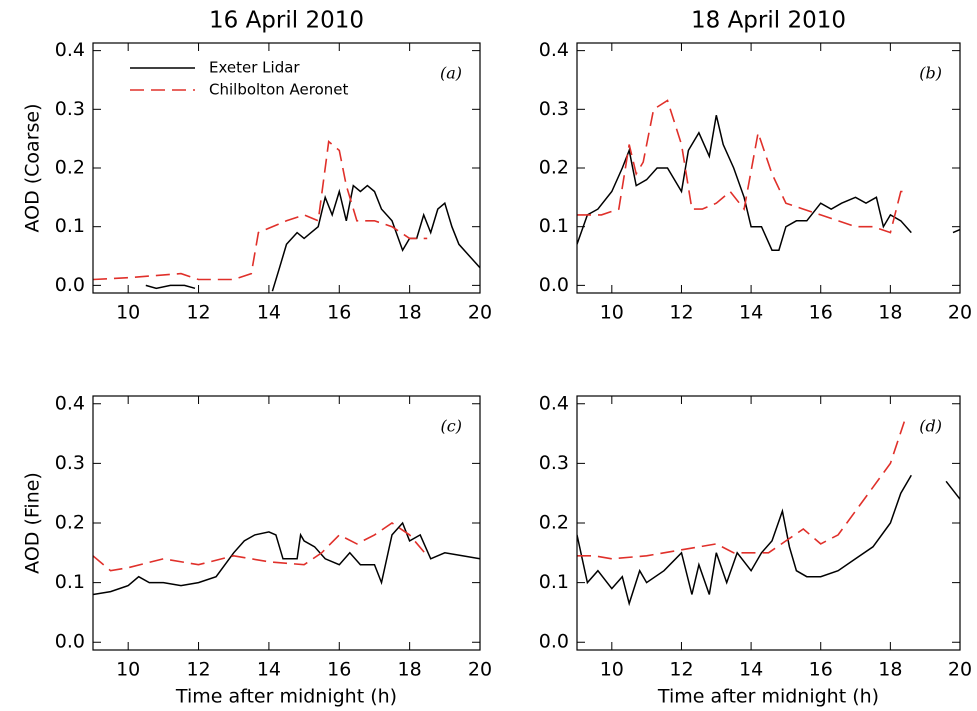 This screenshot has height=711, width=977. I want to click on legend-label: Chilbolton Aeronet, so click(278, 90).